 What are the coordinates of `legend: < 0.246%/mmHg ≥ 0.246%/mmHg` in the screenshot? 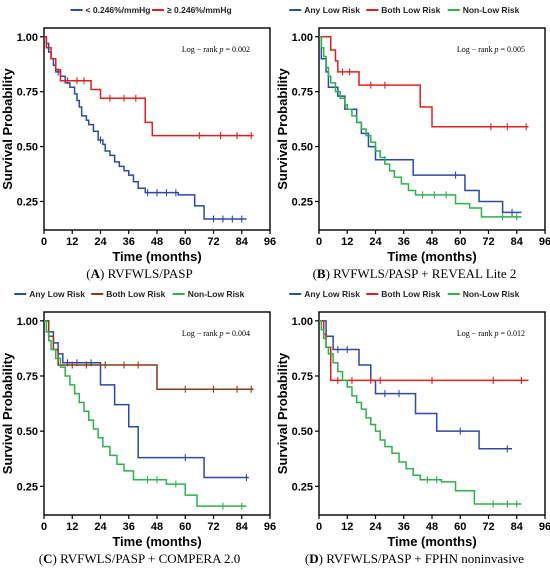 It's located at (151, 10).